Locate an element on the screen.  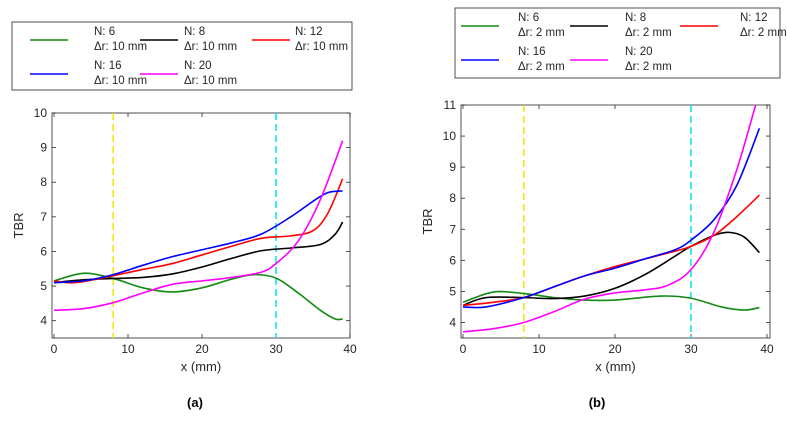
legend-item: N: 16 Δr: 2 mm is located at coordinates (513, 59).